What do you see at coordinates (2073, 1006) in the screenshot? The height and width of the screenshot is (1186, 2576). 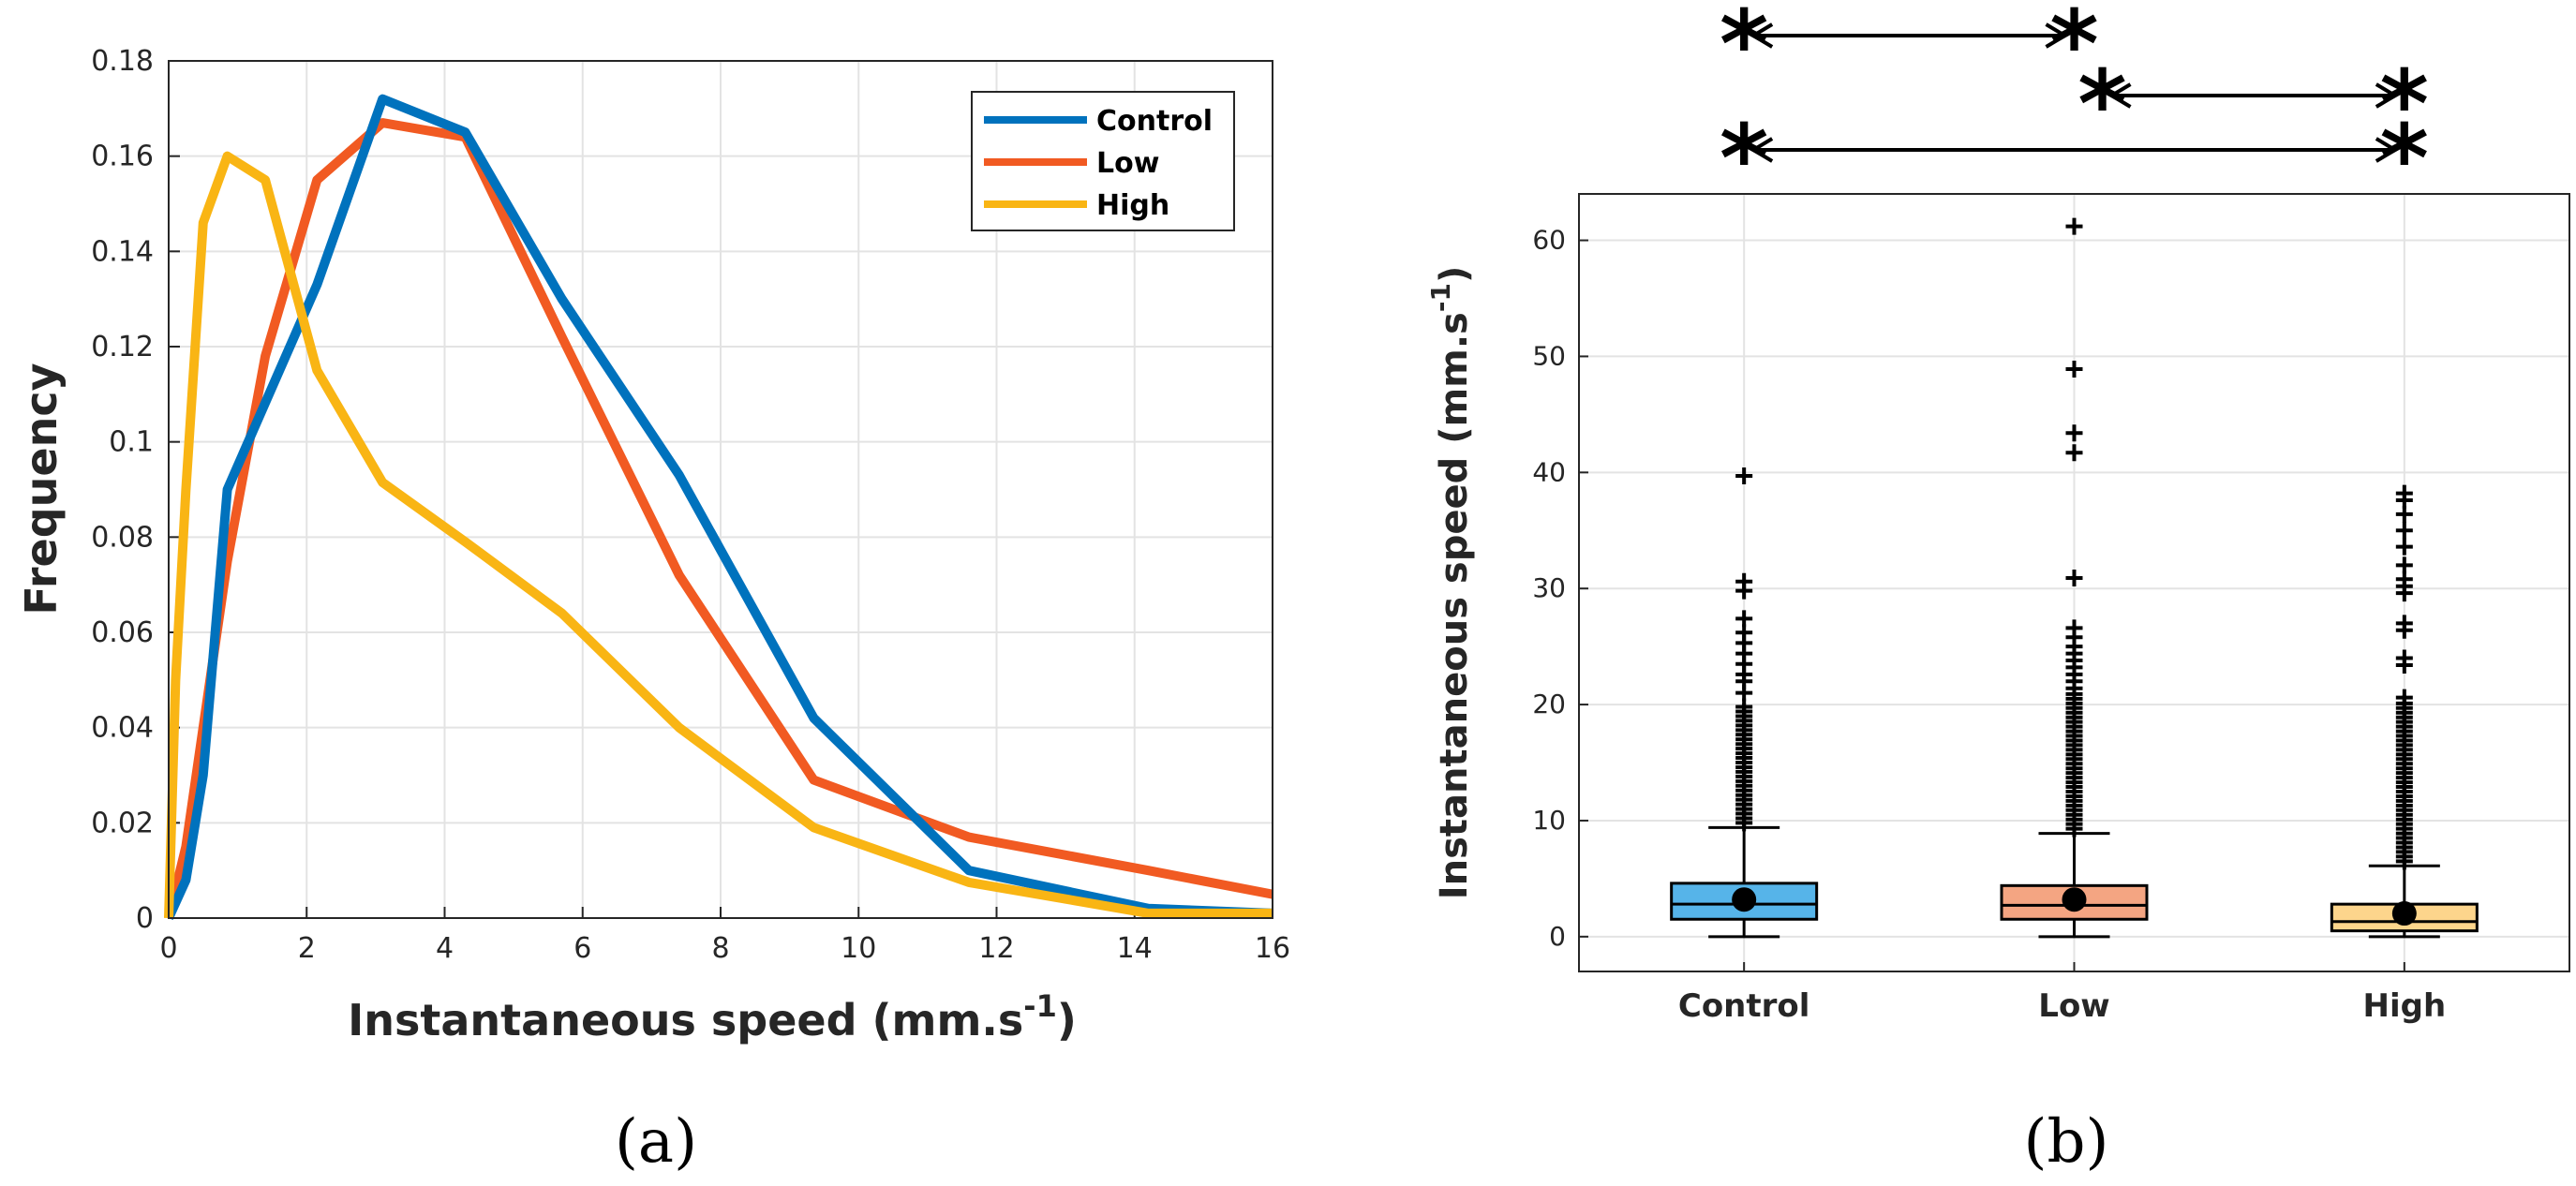 I see `category-label: Low` at bounding box center [2073, 1006].